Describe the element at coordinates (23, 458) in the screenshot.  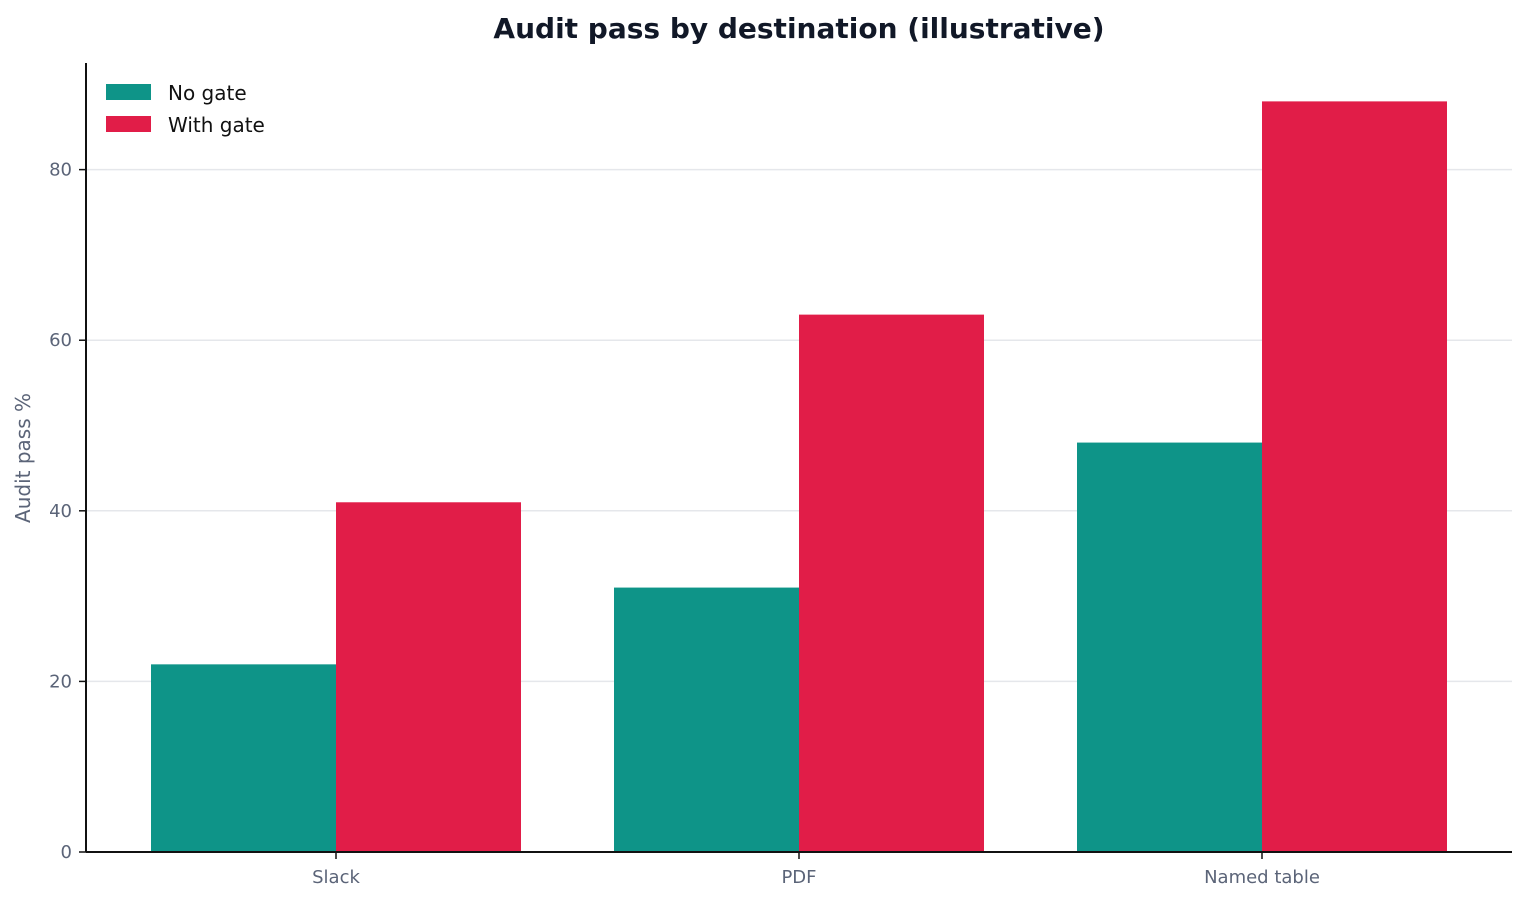
I see `y-axis-label: Audit pass %` at that location.